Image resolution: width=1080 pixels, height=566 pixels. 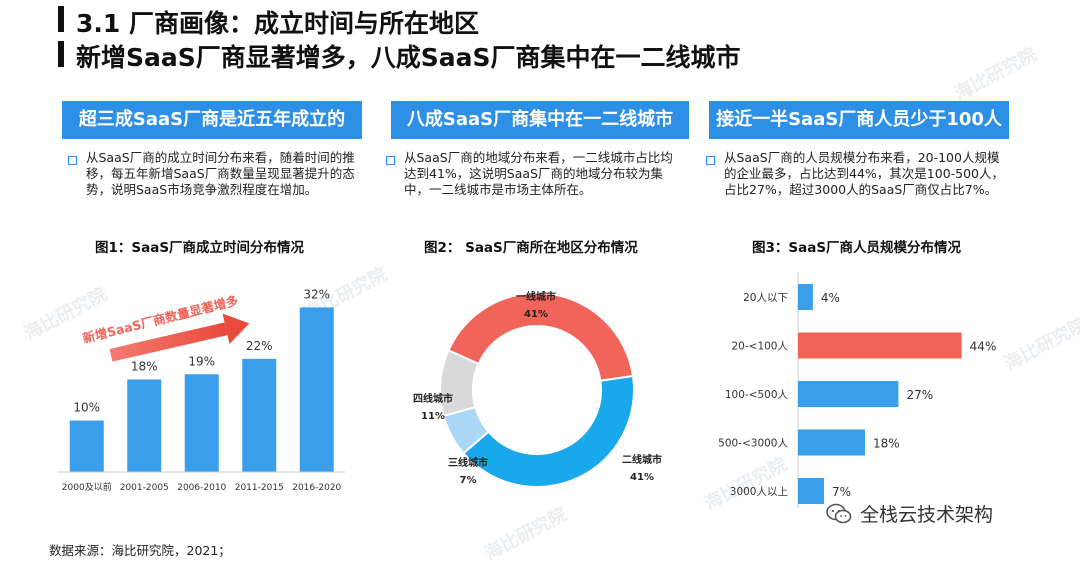 I want to click on figure1-title: 图1：SaaS厂商成立时间分布情况, so click(x=200, y=248).